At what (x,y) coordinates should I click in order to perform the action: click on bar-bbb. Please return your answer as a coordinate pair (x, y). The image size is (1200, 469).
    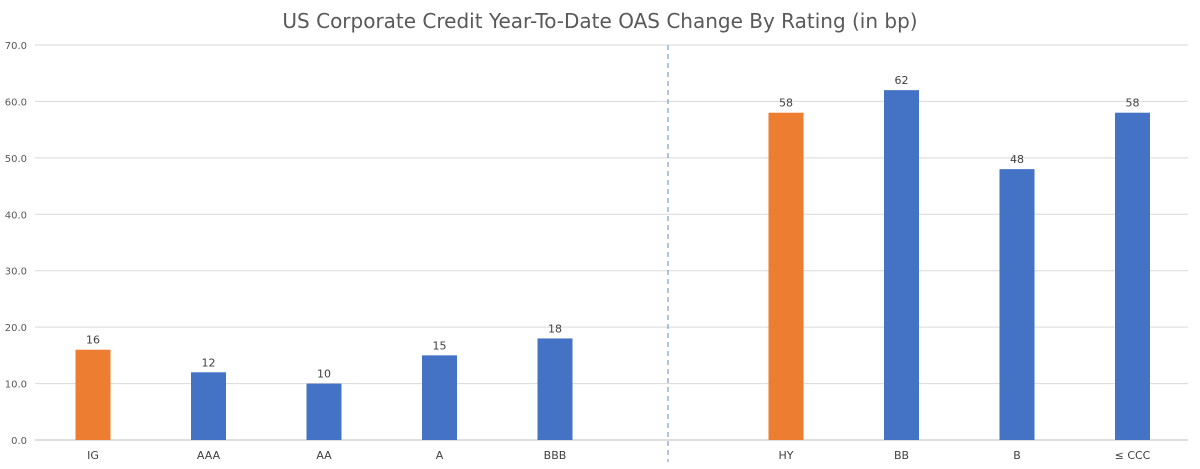
    Looking at the image, I should click on (555, 389).